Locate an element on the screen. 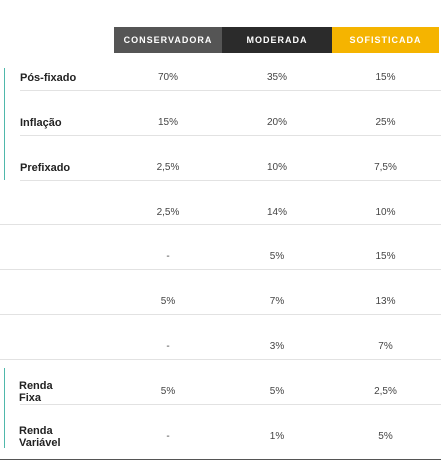 The height and width of the screenshot is (462, 441). row-label: Inflação is located at coordinates (41, 122).